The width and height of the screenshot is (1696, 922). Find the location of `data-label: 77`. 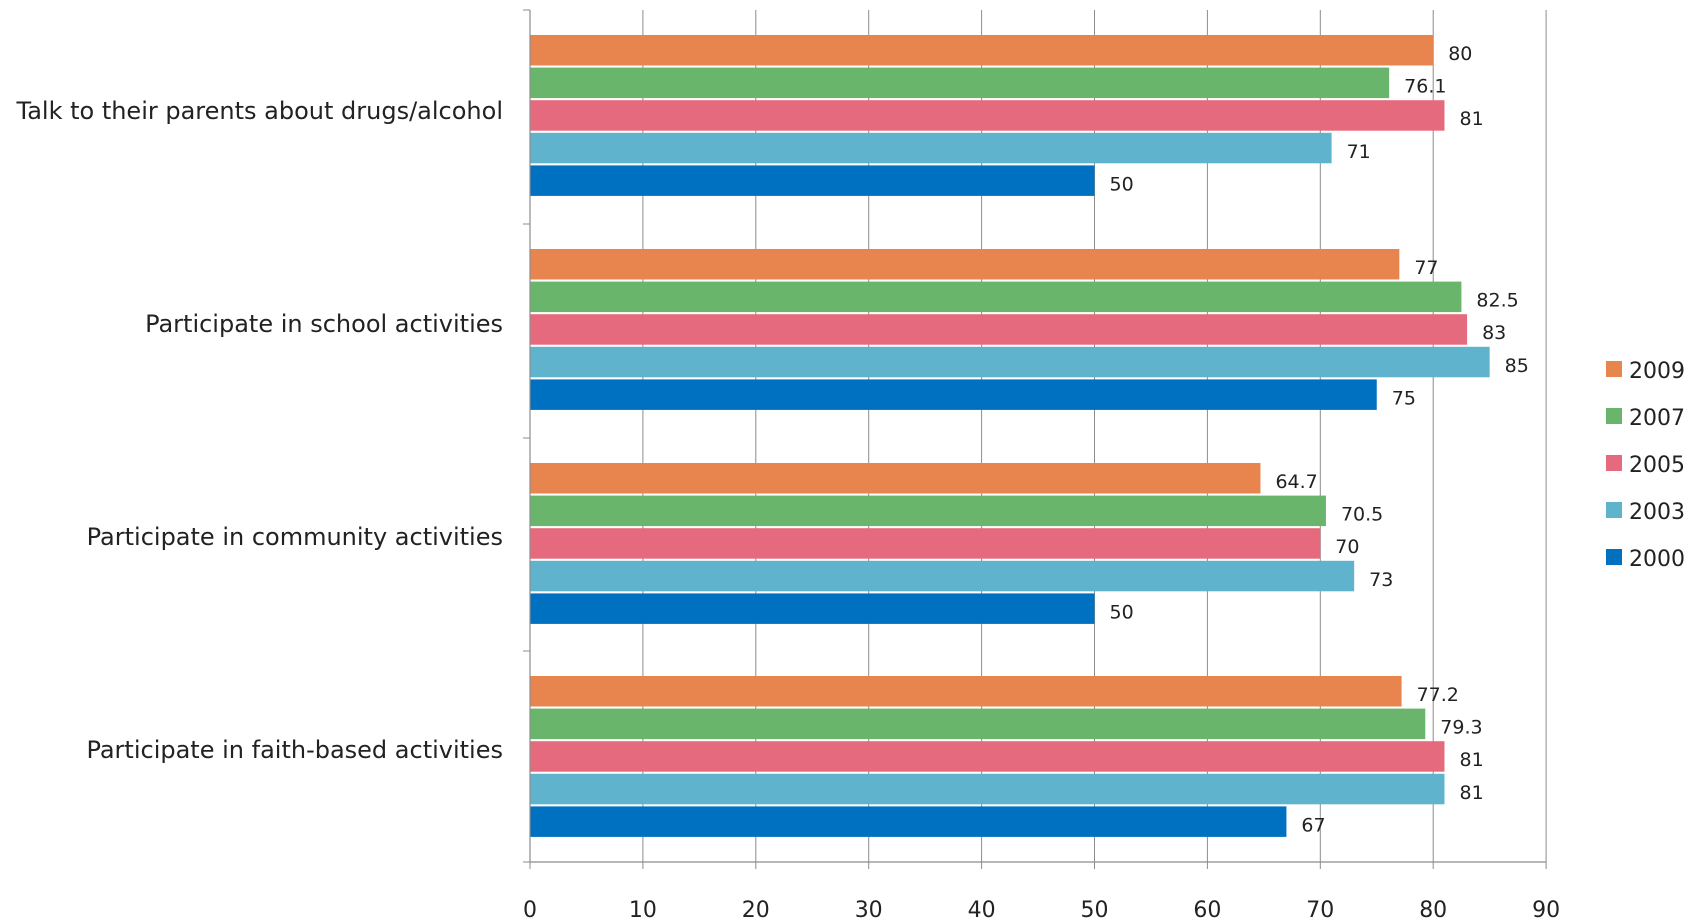

data-label: 77 is located at coordinates (1426, 268).